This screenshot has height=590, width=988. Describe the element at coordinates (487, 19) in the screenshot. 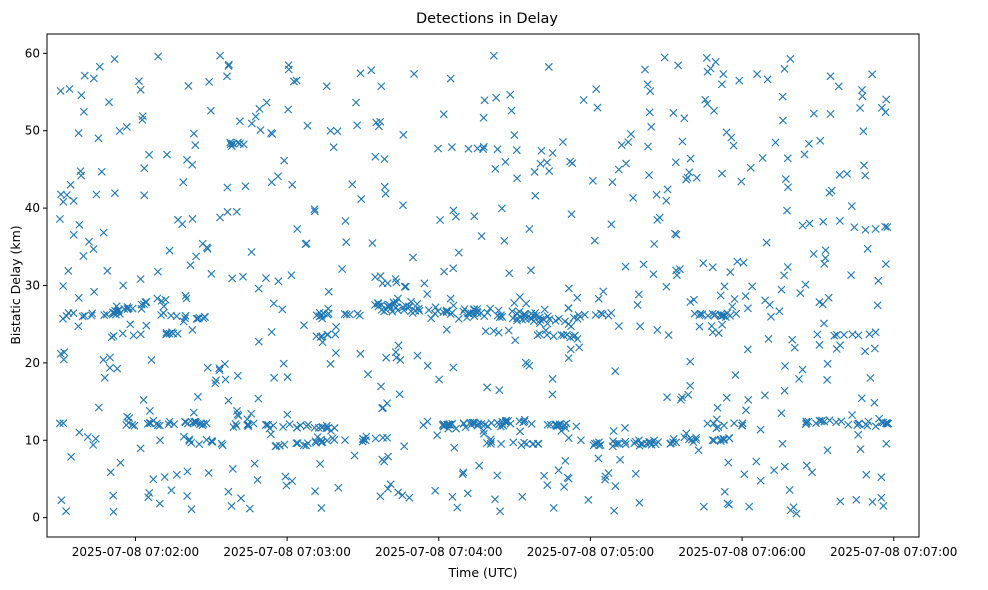

I see `chart-title: Detections in Delay` at that location.